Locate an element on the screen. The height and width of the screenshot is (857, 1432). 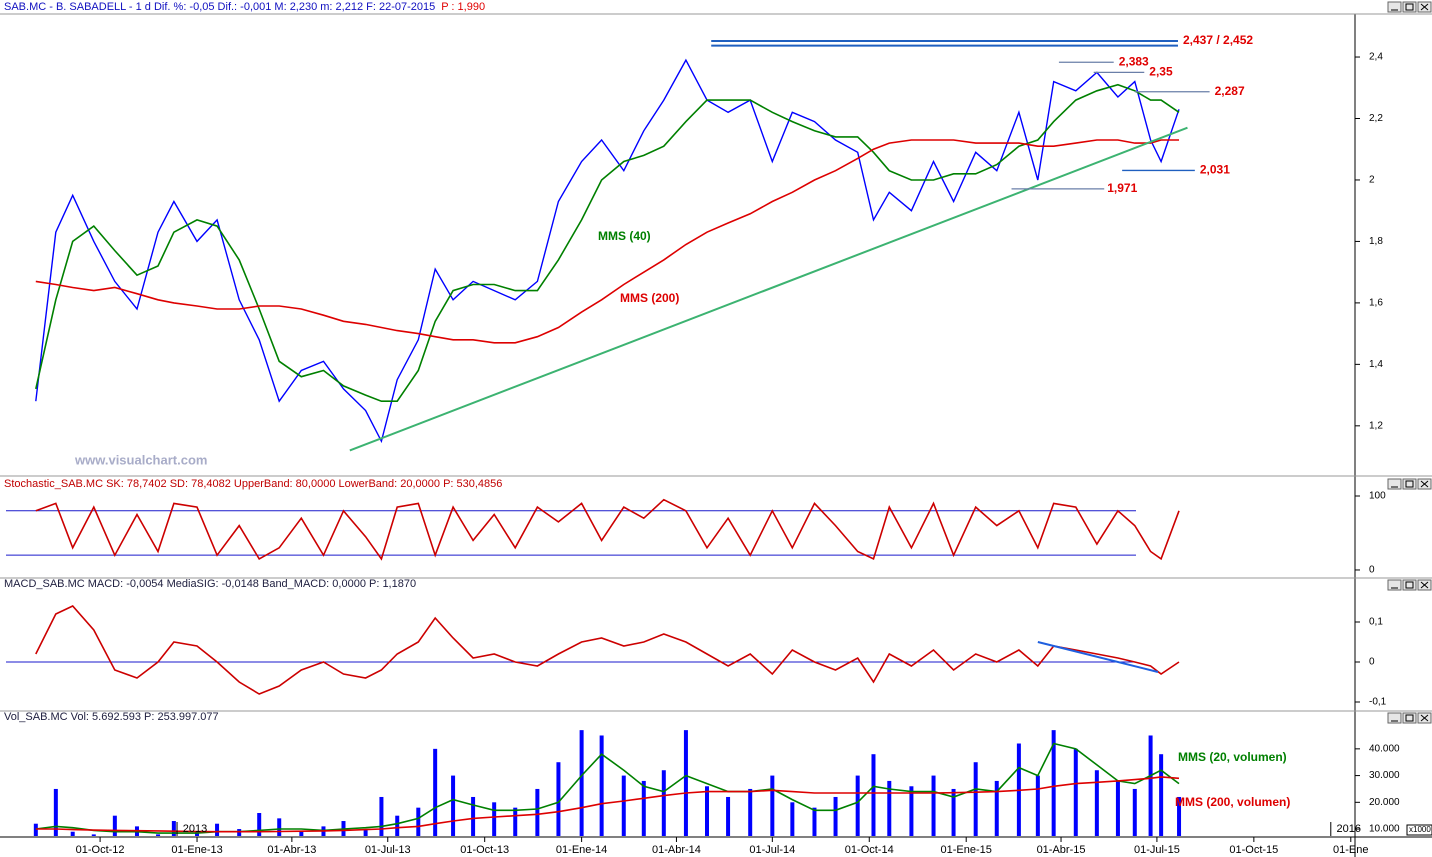
year-label: 2013 is located at coordinates (195, 829).